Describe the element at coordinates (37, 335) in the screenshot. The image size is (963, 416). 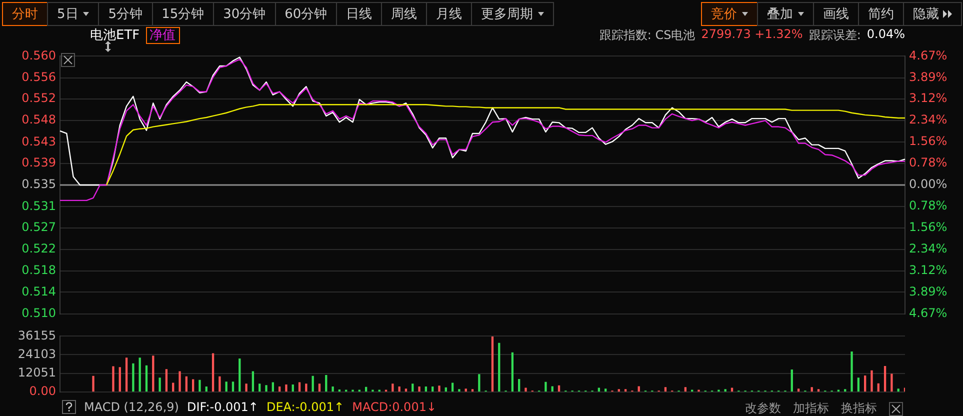
I see `y-tick-label: 36155` at that location.